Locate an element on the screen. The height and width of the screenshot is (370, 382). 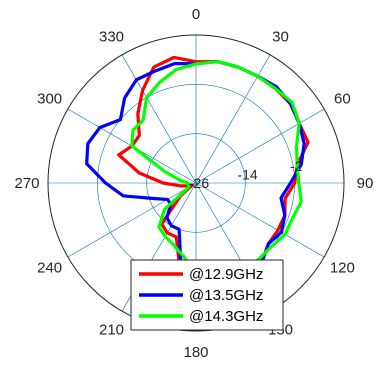
legend-entry-label: @14.3GHz is located at coordinates (226, 316).